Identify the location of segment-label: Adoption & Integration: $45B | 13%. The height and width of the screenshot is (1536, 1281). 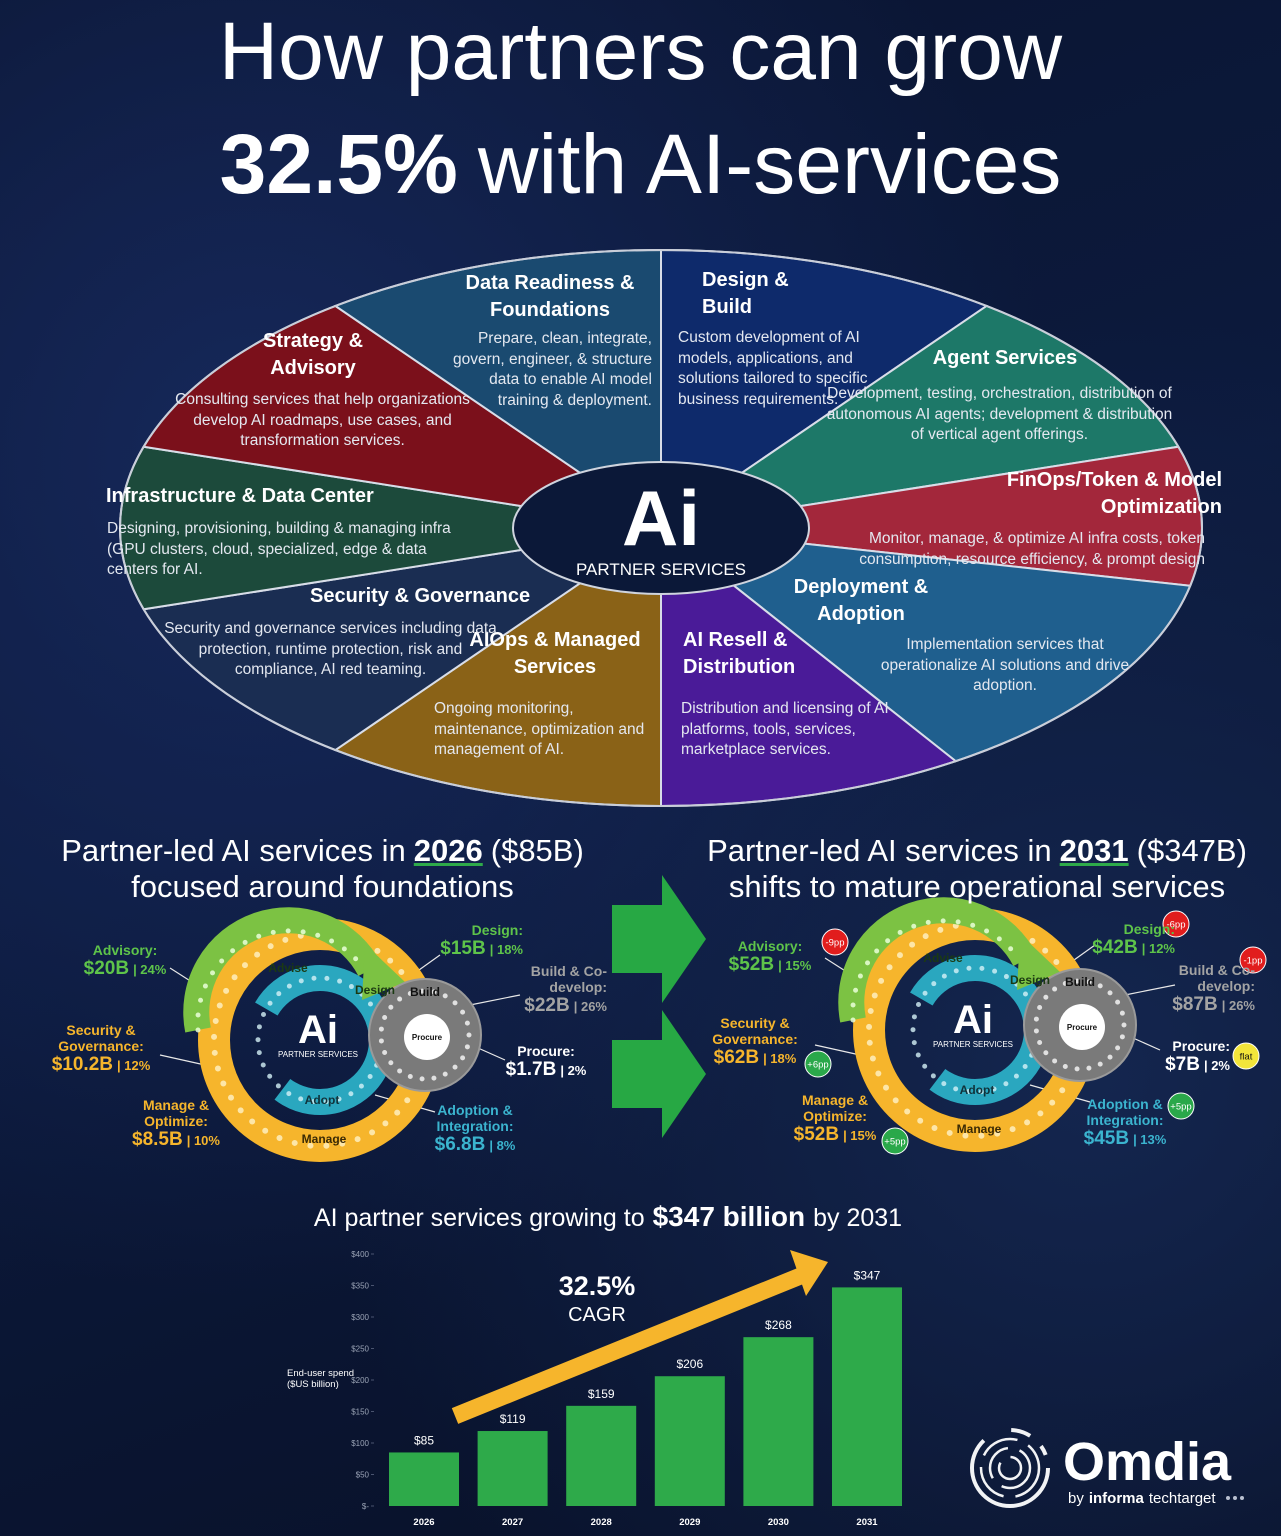
(1125, 1123).